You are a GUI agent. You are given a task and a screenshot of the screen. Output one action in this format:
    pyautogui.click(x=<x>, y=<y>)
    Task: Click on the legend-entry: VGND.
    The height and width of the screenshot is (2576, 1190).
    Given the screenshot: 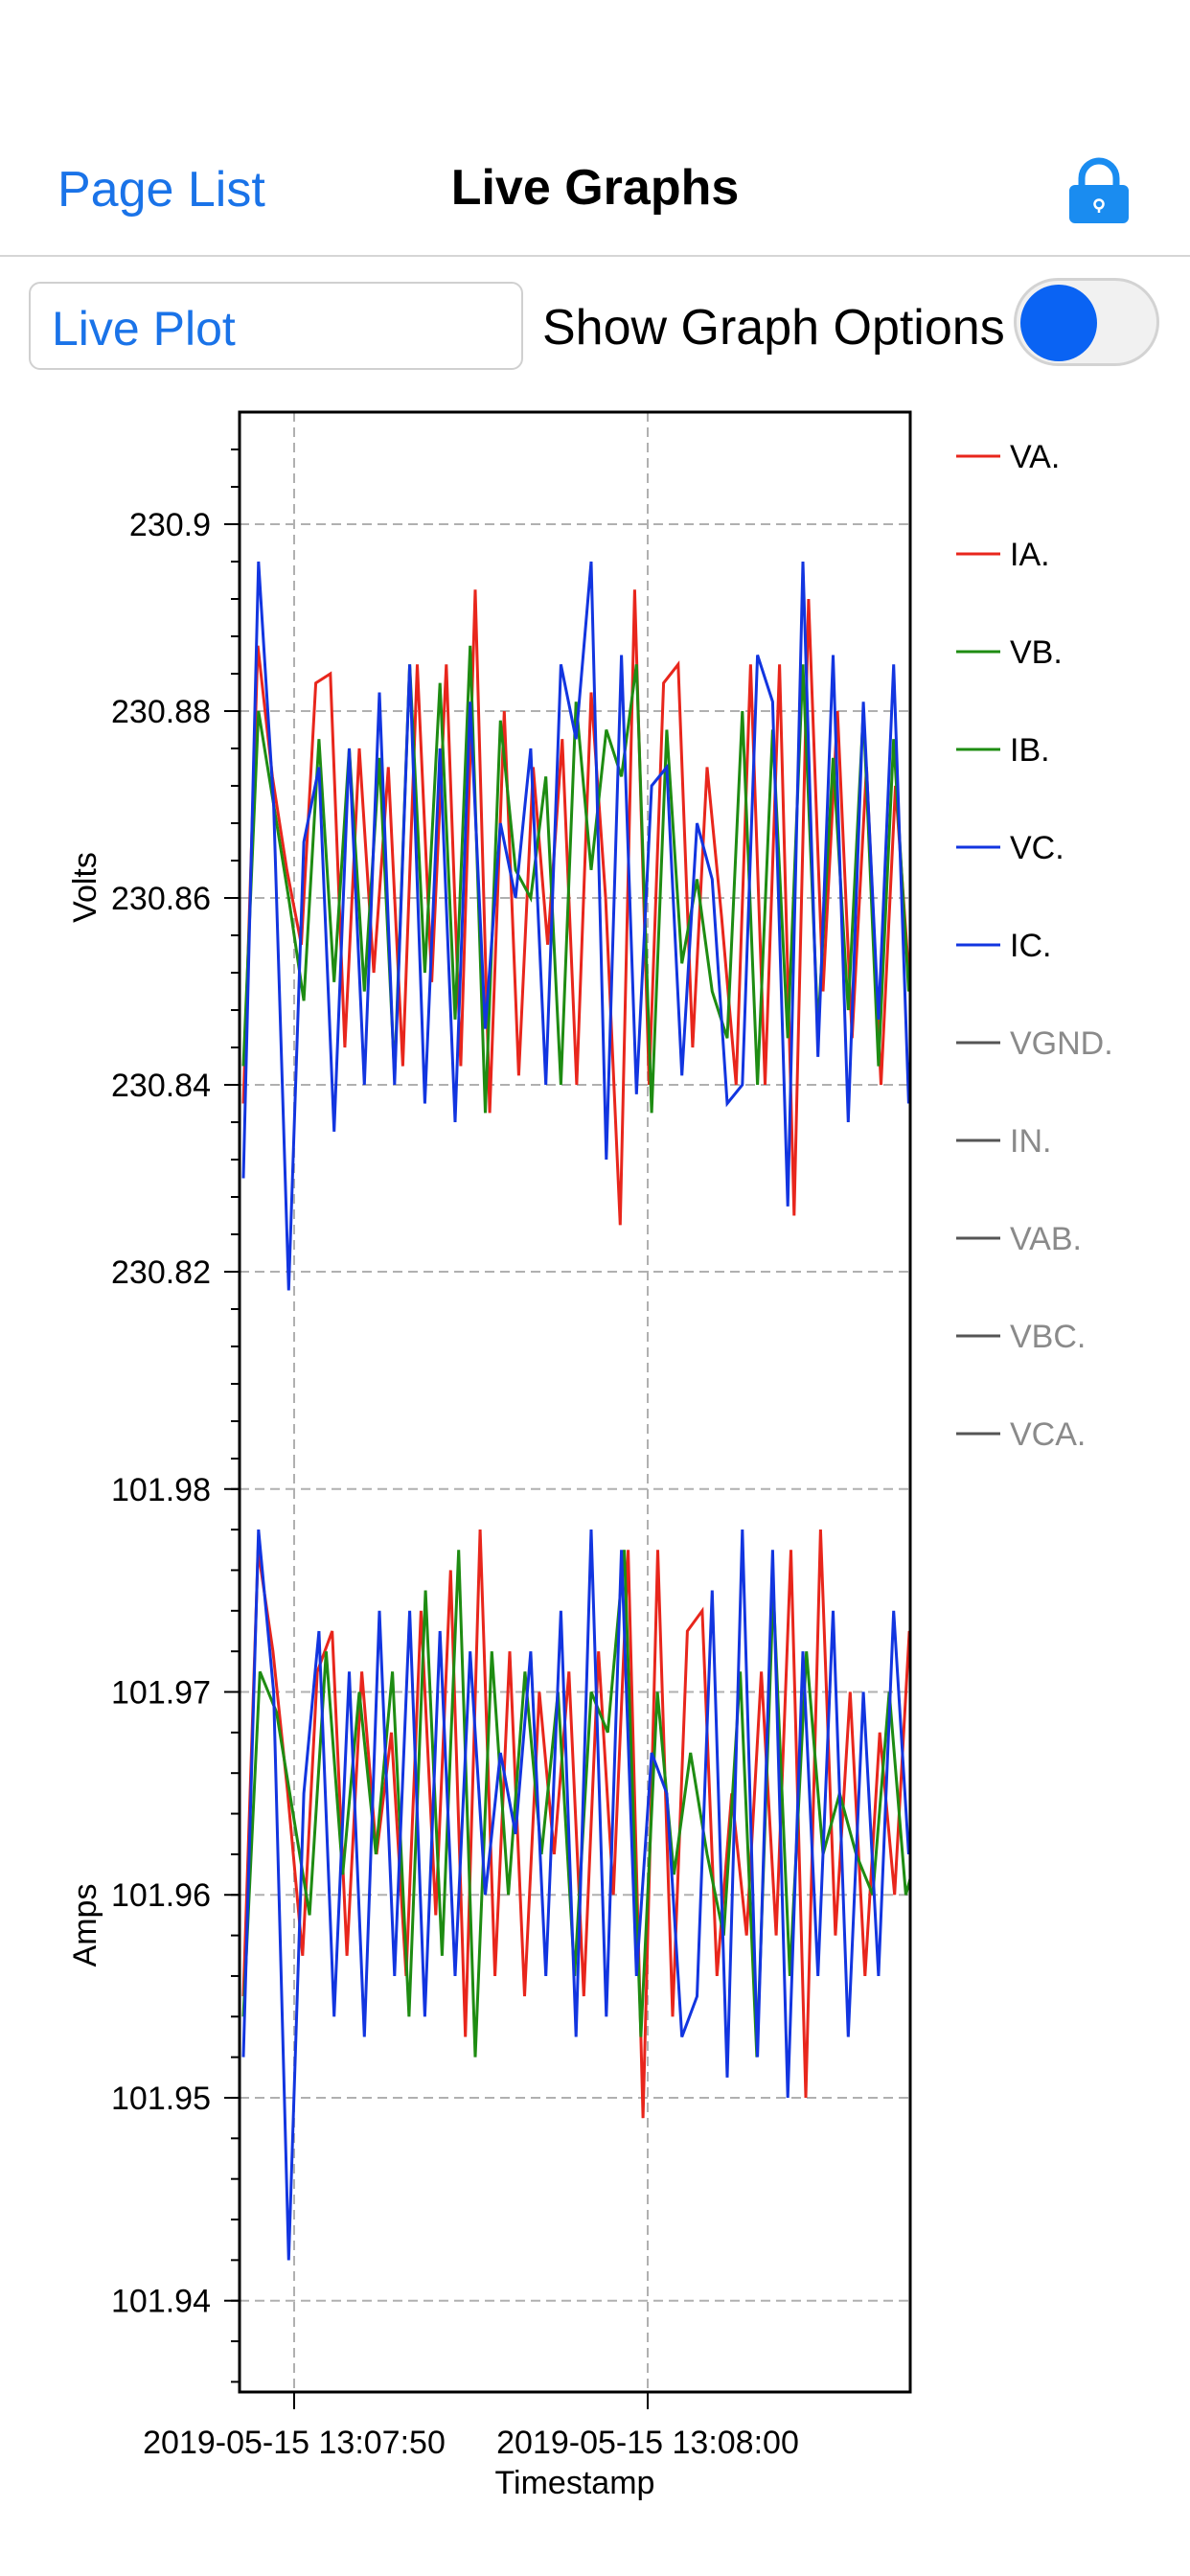 What is the action you would take?
    pyautogui.click(x=1062, y=1043)
    